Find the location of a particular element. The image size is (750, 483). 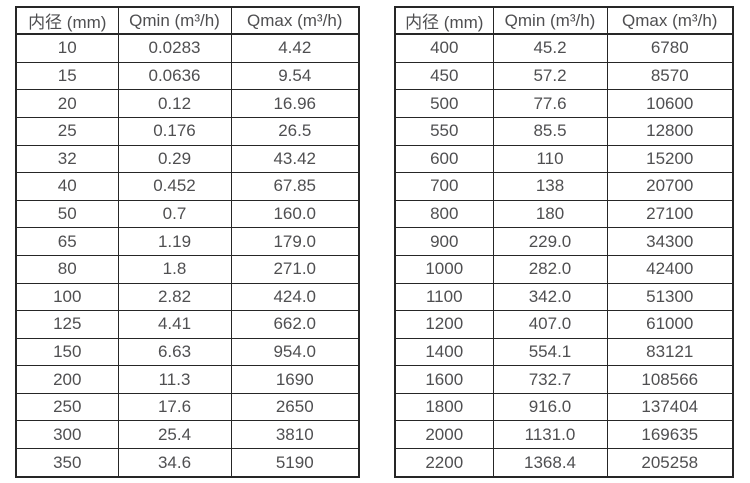

table-row: 25 0.176 26.5 is located at coordinates (187, 131).